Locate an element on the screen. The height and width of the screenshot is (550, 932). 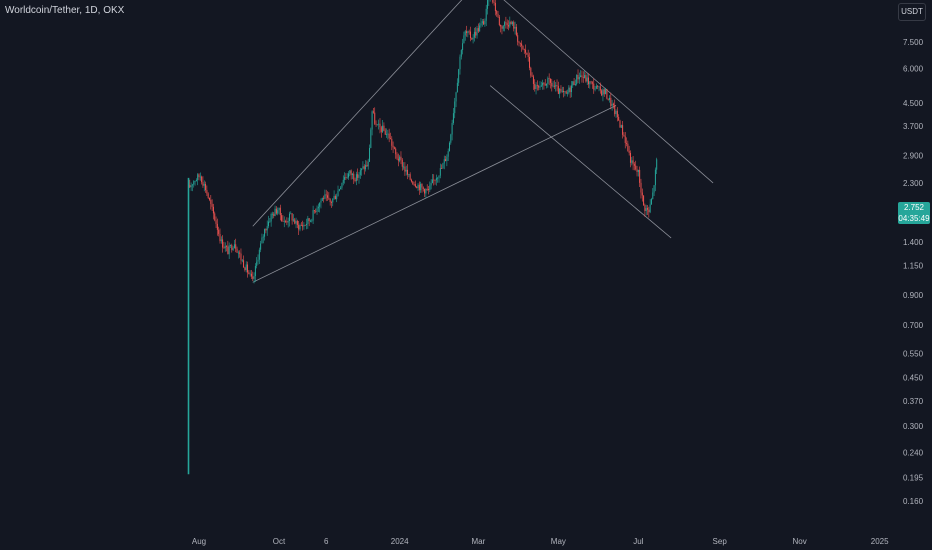
price-tick-label: 0.450 is located at coordinates (913, 378).